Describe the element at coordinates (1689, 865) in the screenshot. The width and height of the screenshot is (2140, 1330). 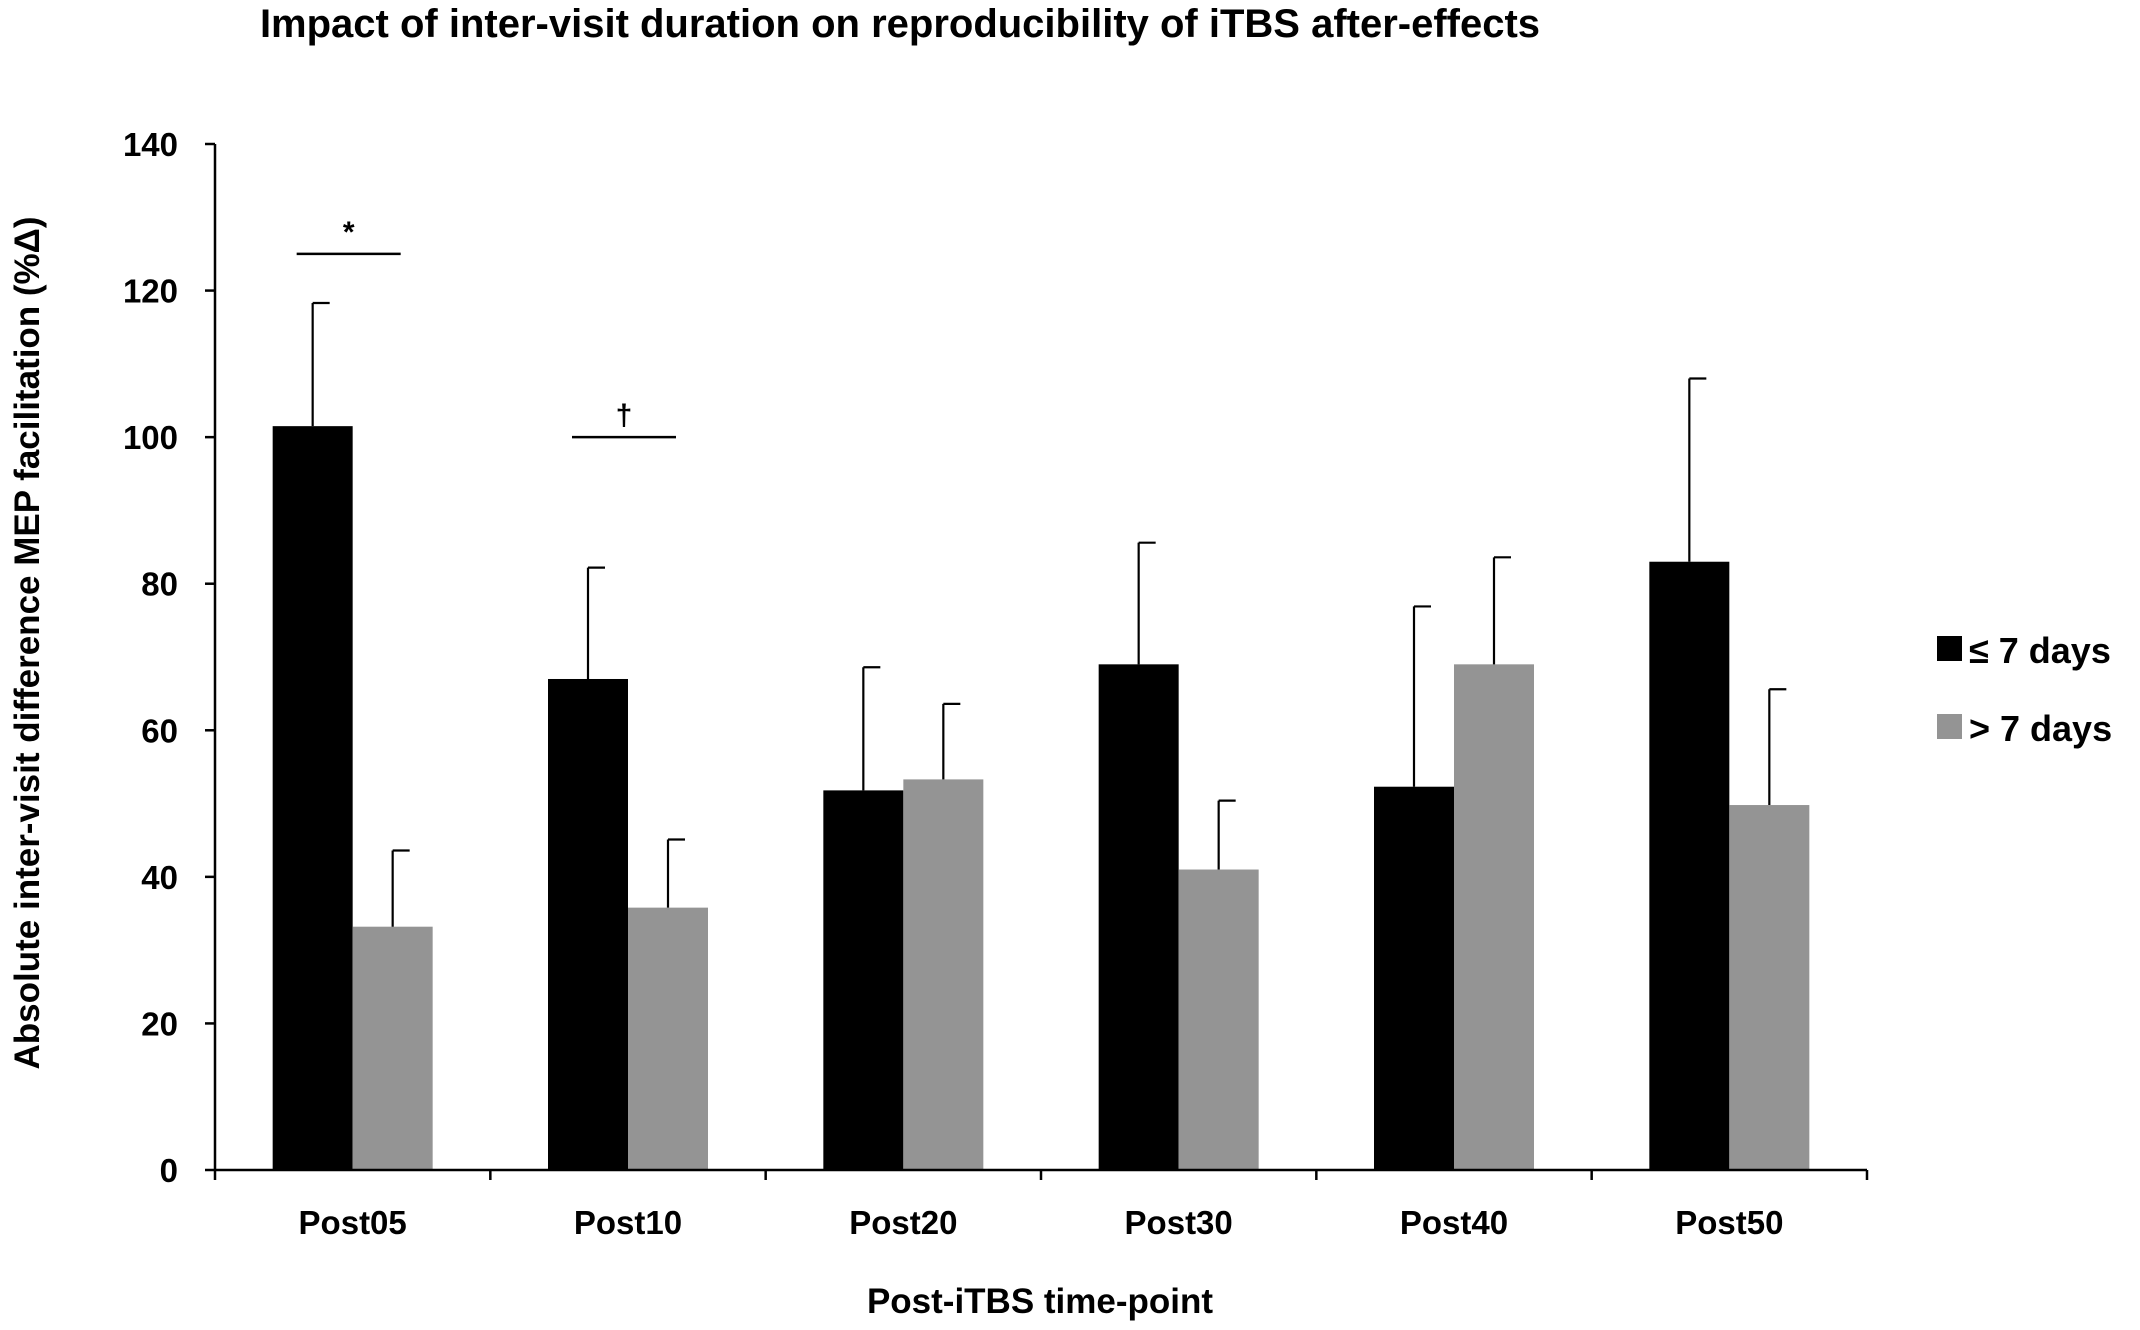
I see `bar-le7-post50` at that location.